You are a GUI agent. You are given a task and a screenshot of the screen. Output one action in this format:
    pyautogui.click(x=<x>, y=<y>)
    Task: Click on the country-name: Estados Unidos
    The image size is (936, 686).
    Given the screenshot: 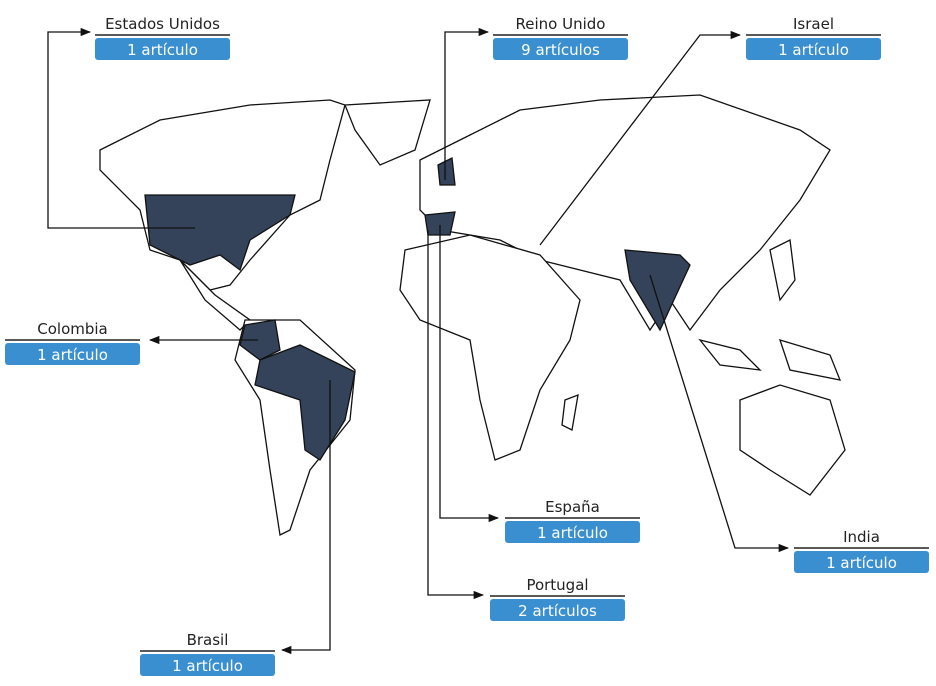 What is the action you would take?
    pyautogui.click(x=162, y=24)
    